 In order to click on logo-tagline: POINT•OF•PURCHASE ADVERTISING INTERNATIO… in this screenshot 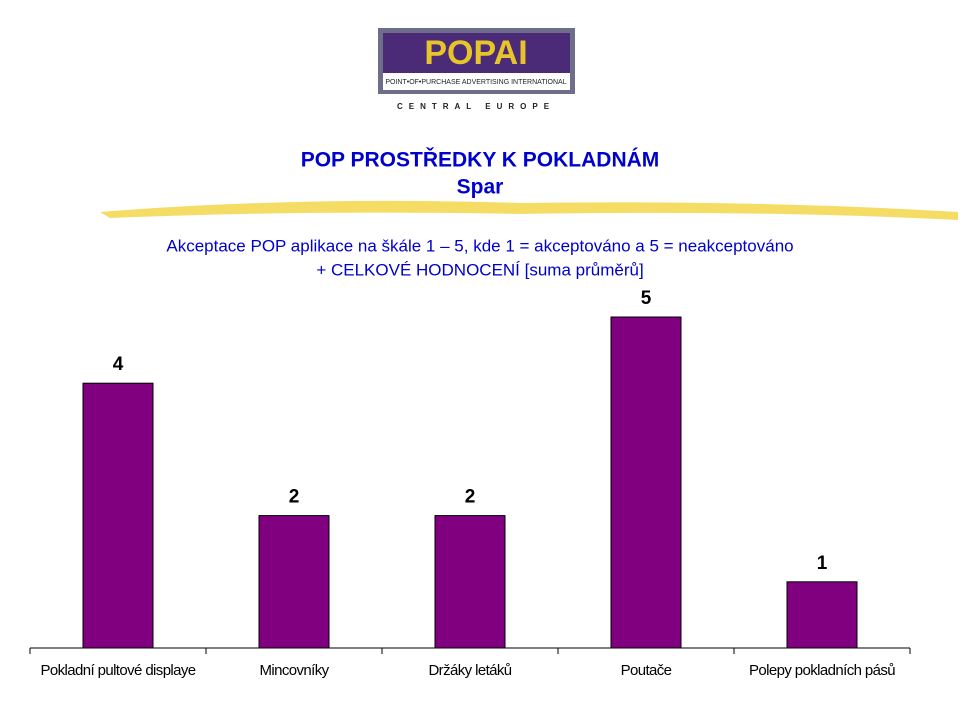, I will do `click(475, 82)`.